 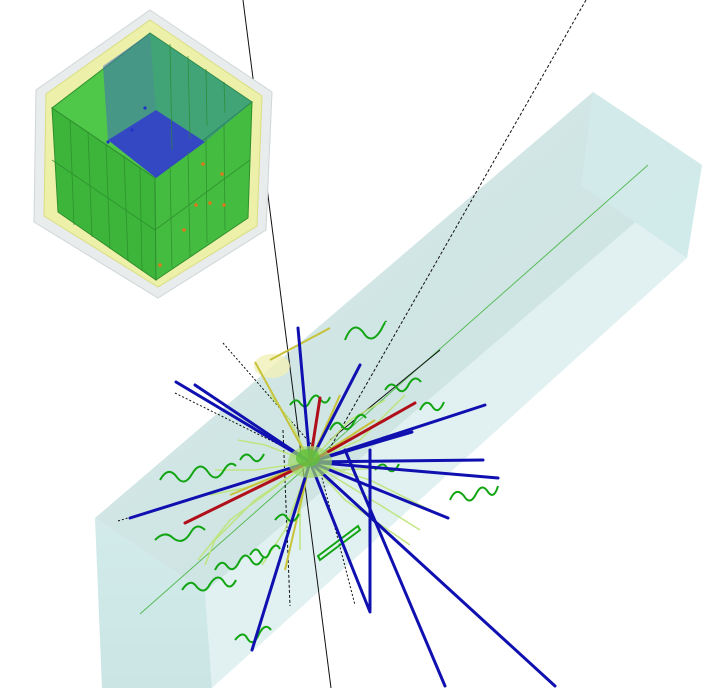 I want to click on world-box-front-face, so click(x=153, y=603).